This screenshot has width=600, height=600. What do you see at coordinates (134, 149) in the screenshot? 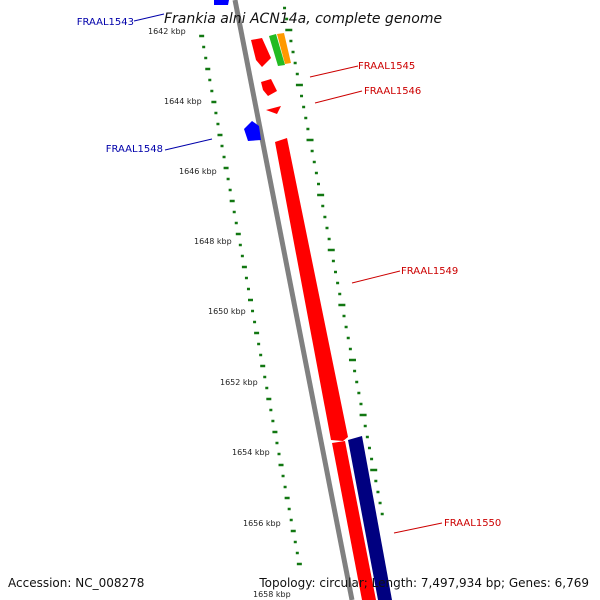
I see `gene-label-fraal1548: FRAAL1548` at bounding box center [134, 149].